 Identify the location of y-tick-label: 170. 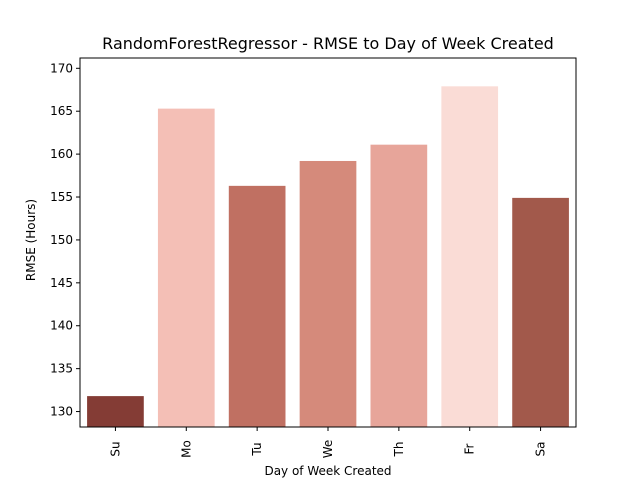
(61, 68).